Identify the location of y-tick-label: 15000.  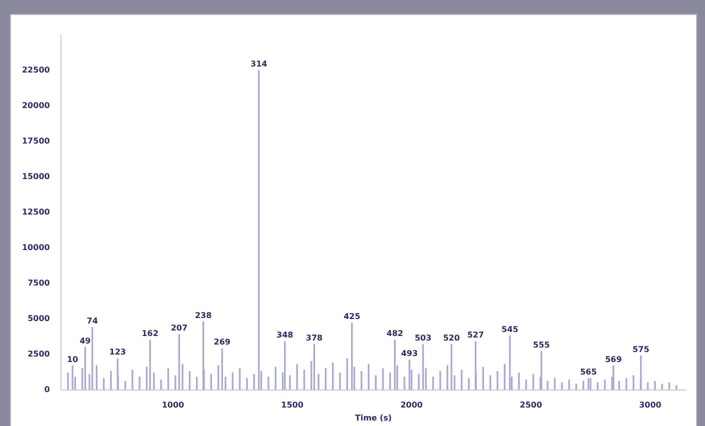
(36, 176).